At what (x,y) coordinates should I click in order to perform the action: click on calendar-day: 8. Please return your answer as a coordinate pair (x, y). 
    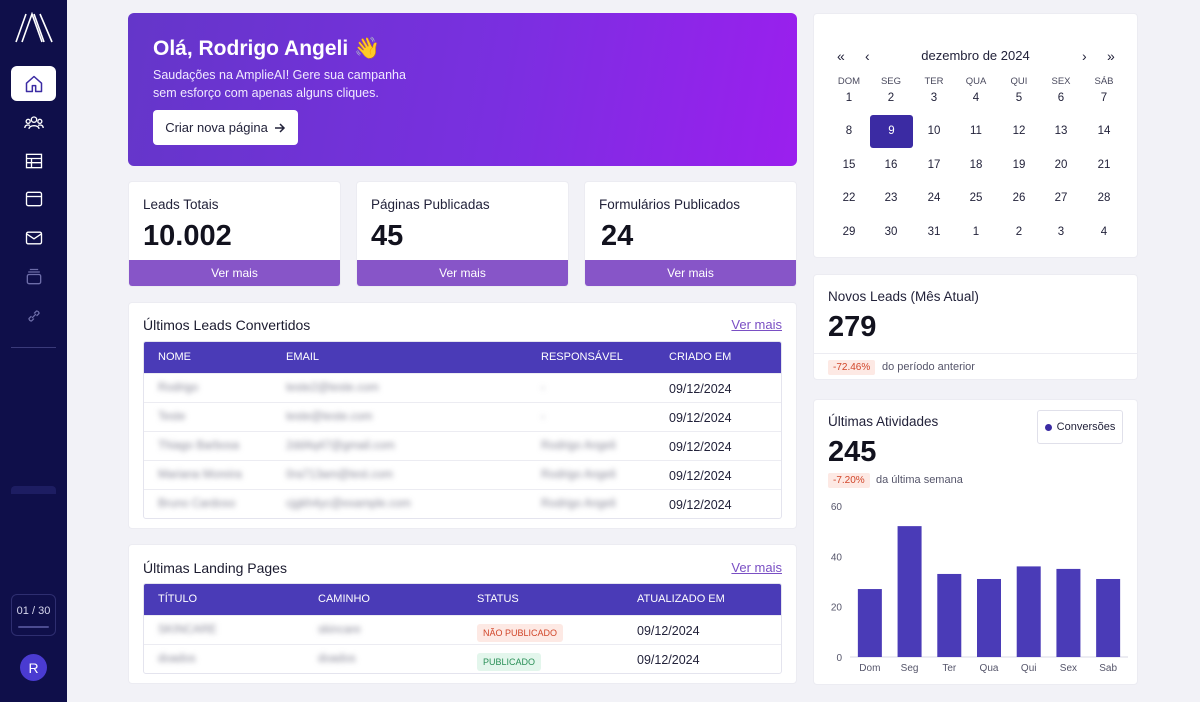
    Looking at the image, I should click on (849, 131).